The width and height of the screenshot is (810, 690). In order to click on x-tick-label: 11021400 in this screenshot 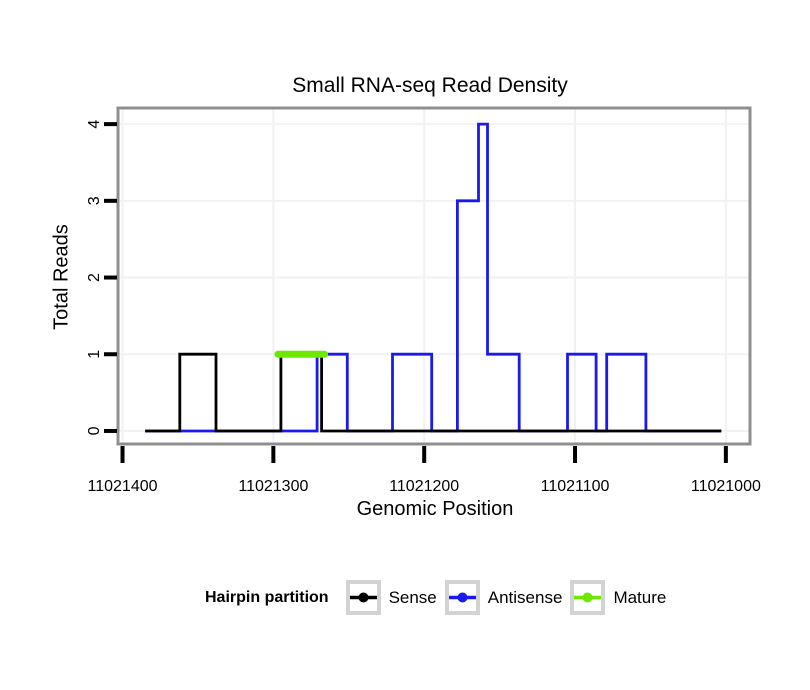, I will do `click(123, 486)`.